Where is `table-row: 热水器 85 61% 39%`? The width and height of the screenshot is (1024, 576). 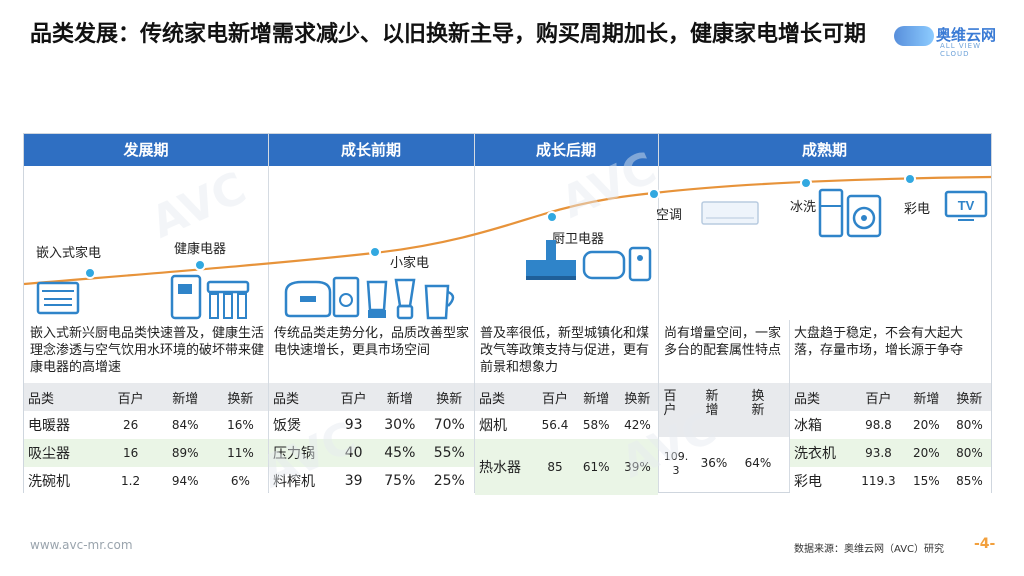
table-row: 热水器 85 61% 39% is located at coordinates (566, 467).